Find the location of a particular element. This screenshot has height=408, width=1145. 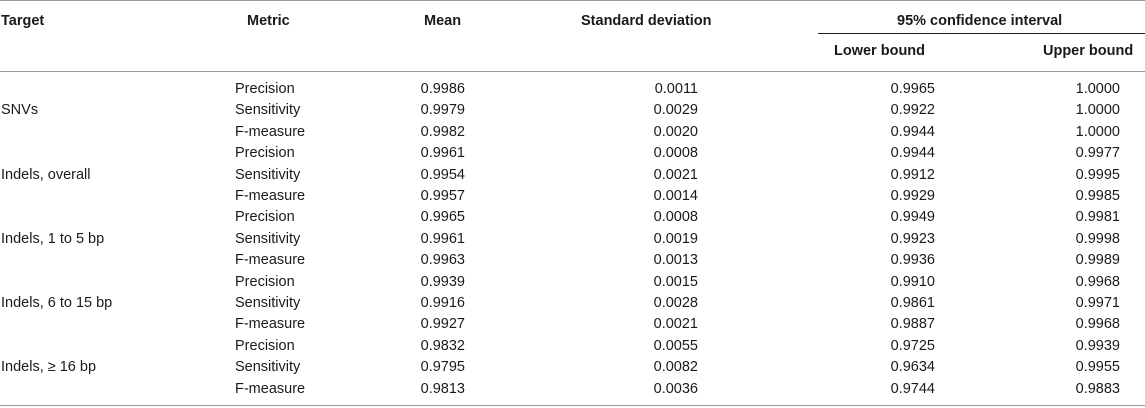

header-target: Target is located at coordinates (23, 21).